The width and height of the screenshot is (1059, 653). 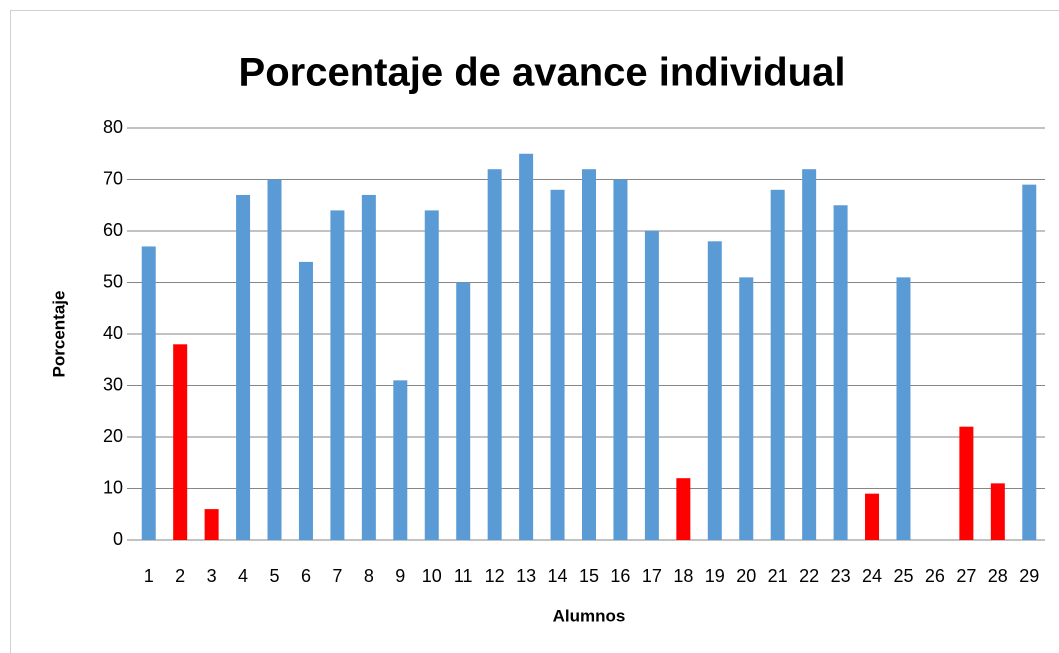 I want to click on x-tick-label: 22, so click(x=809, y=576).